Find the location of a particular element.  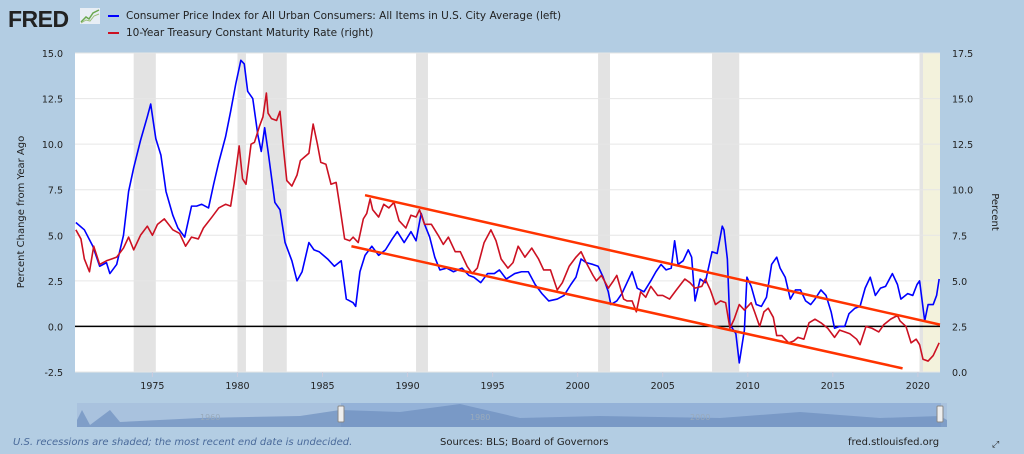

left-tick-label: 15.0 is located at coordinates (52, 54).